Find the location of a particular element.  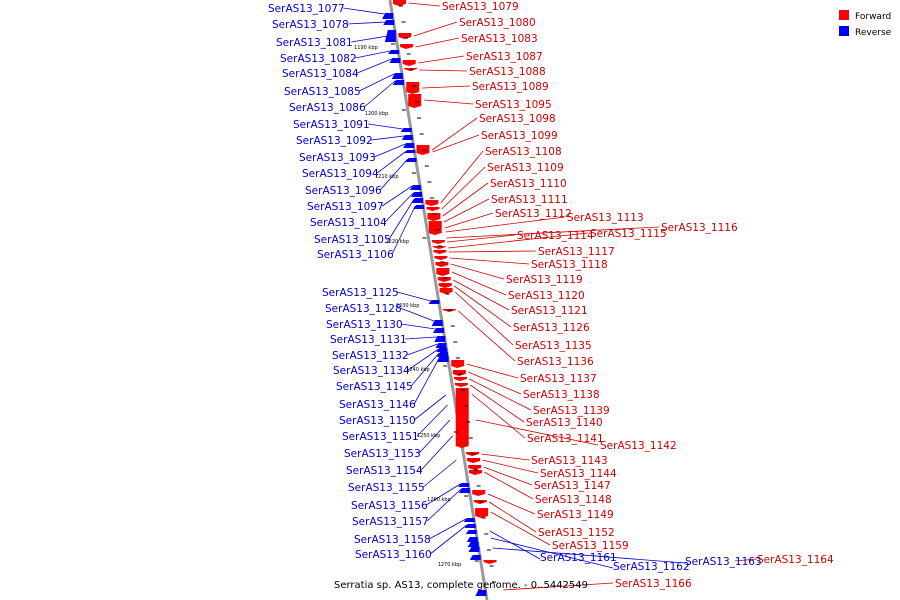

gene-label: SerAS13_1139 is located at coordinates (571, 411).